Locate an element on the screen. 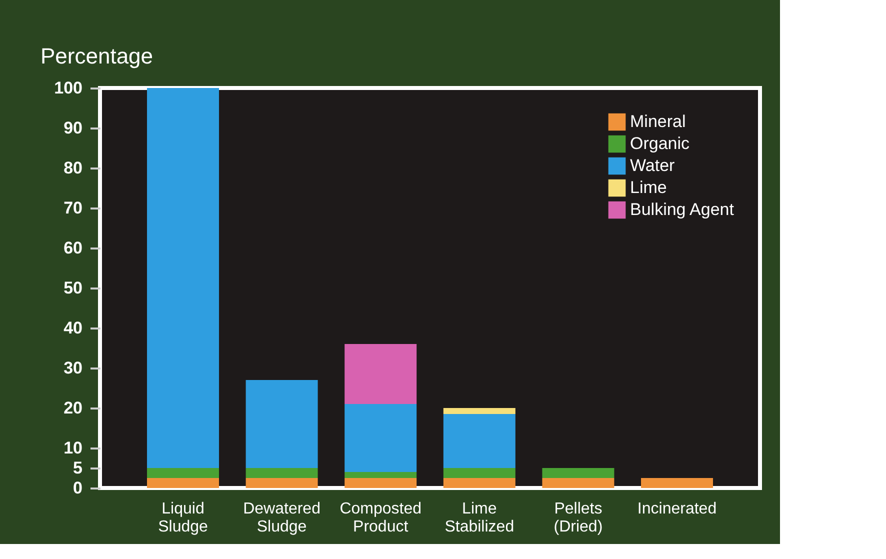  legend-label: Mineral is located at coordinates (658, 121).